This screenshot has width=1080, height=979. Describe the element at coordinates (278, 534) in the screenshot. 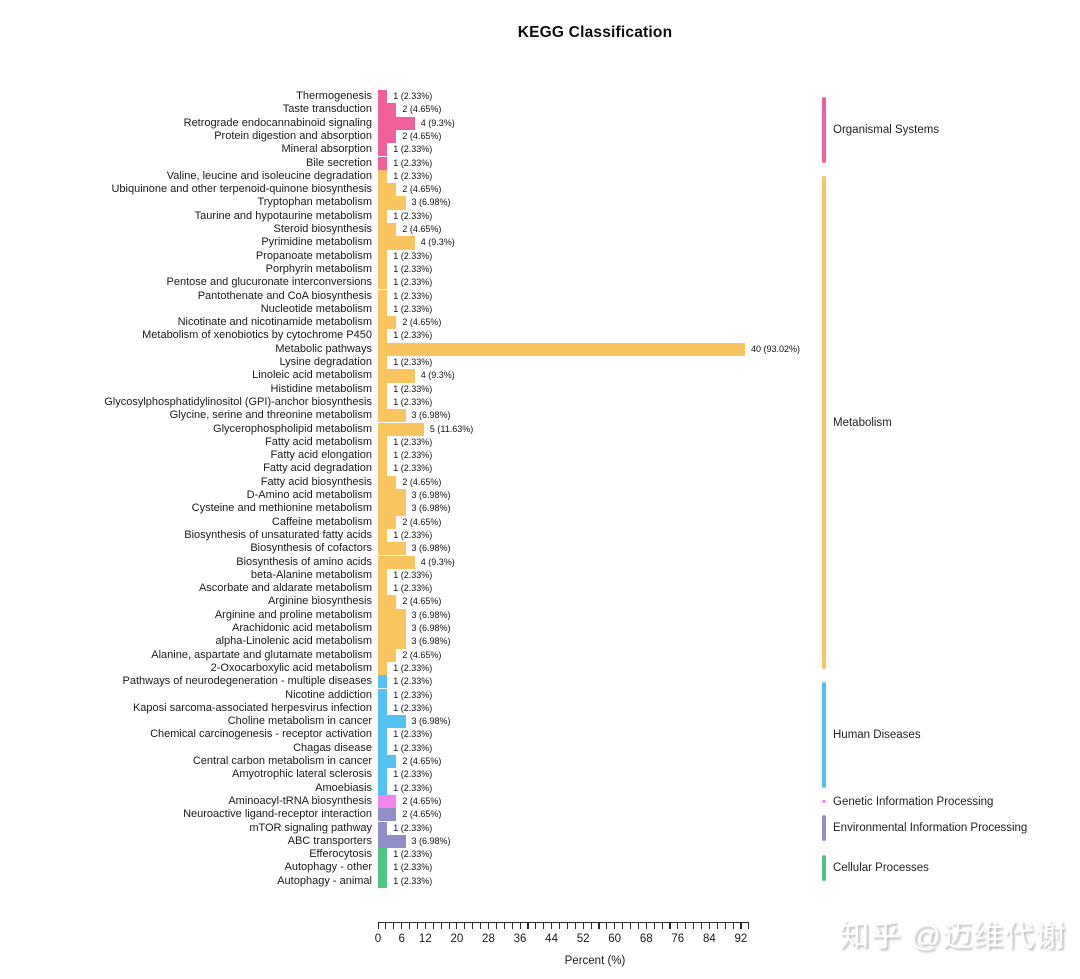

I see `pathway-label: Biosynthesis of unsaturated fatty acids` at that location.